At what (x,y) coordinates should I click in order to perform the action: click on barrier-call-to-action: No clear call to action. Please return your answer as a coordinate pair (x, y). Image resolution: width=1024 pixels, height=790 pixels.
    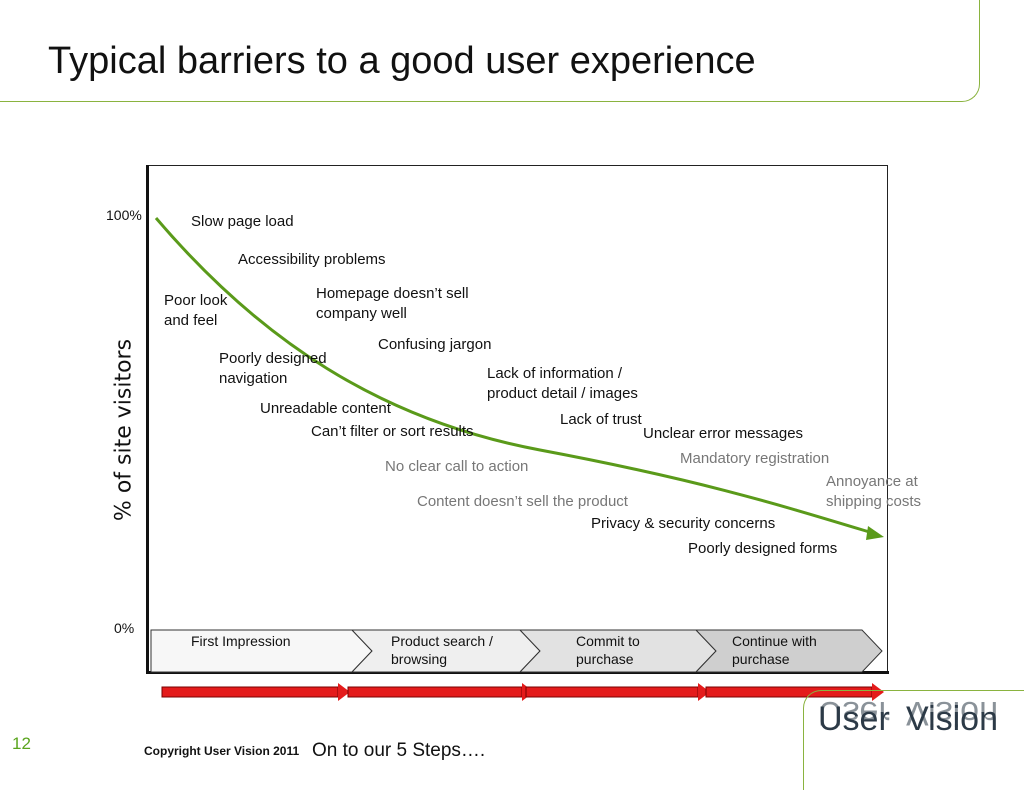
    Looking at the image, I should click on (457, 466).